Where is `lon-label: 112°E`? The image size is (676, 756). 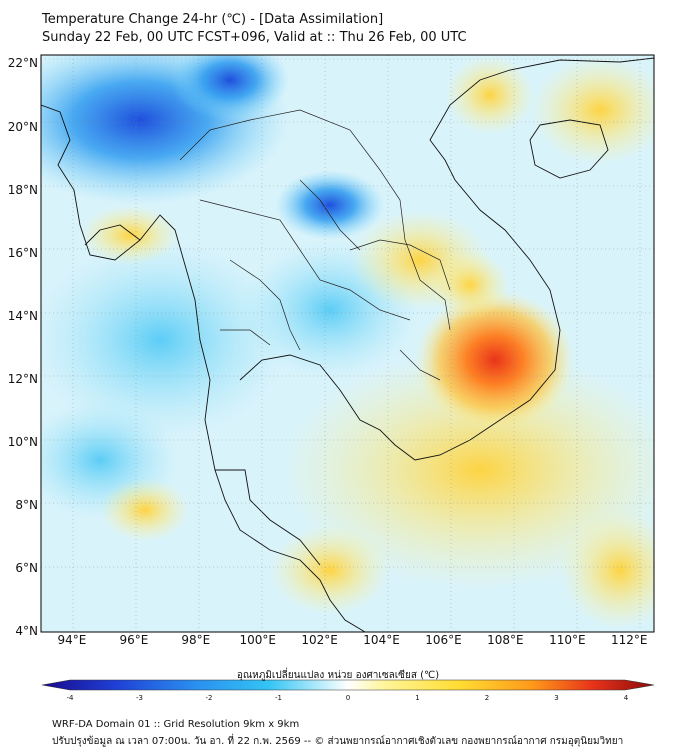
lon-label: 112°E is located at coordinates (629, 640).